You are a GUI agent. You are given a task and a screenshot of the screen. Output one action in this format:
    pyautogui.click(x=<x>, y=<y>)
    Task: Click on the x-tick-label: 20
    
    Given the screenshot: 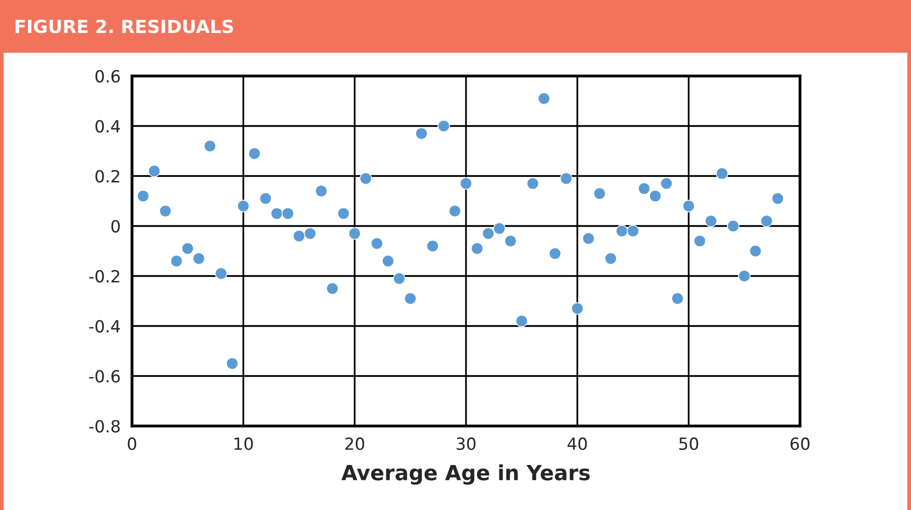 What is the action you would take?
    pyautogui.click(x=354, y=443)
    